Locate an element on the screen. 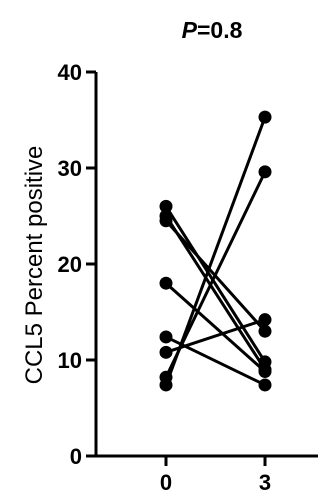 The width and height of the screenshot is (328, 498). title-p-value: =0.8 is located at coordinates (220, 30).